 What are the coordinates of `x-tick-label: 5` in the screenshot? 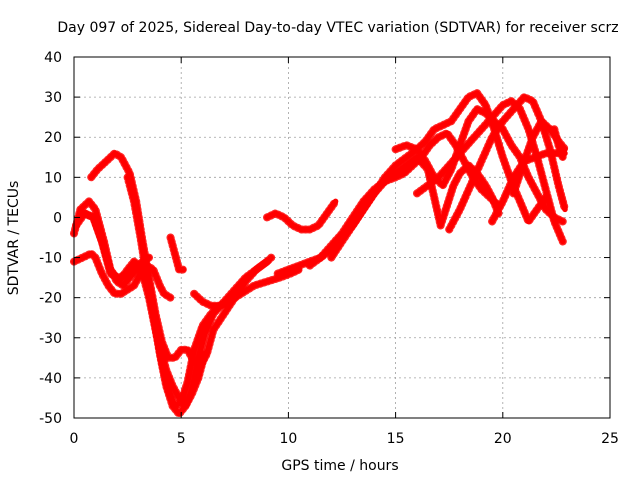 It's located at (181, 439).